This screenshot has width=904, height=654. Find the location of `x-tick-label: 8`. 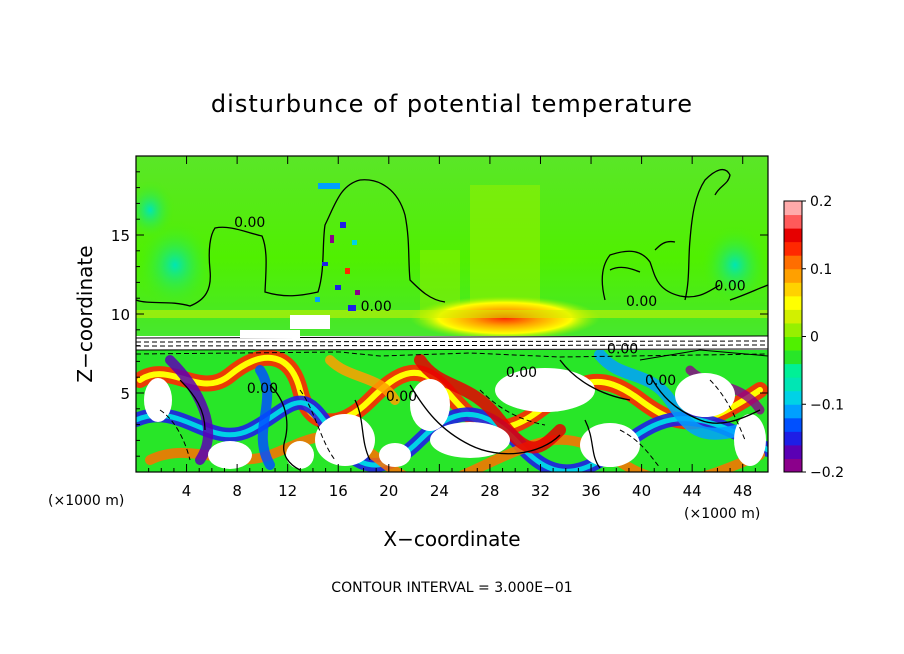

x-tick-label: 8 is located at coordinates (237, 491).